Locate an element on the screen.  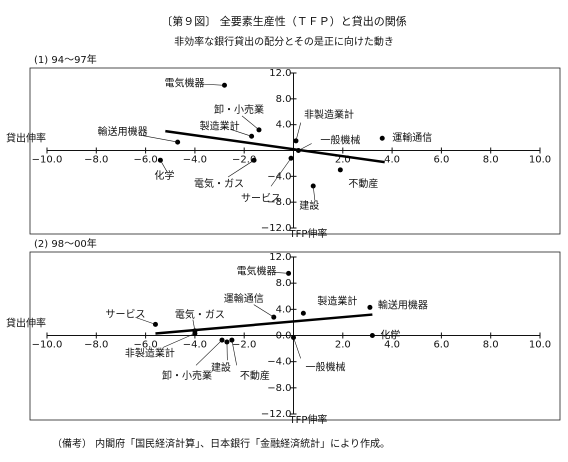
subtitle: 非効率な銀行貸出の配分とその是正に向けた動き is located at coordinates (284, 41).